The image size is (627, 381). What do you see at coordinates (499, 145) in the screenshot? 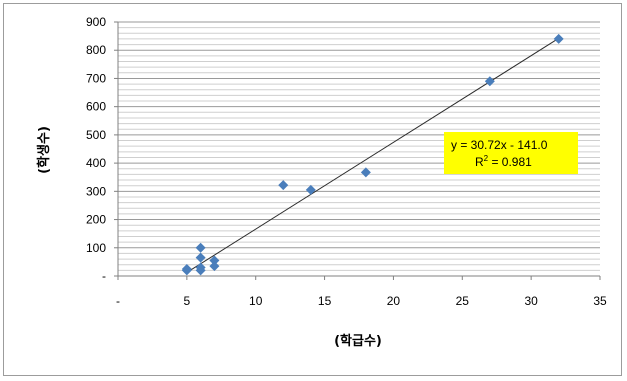
I see `equation-label: y = 30.72x - 141.0` at bounding box center [499, 145].